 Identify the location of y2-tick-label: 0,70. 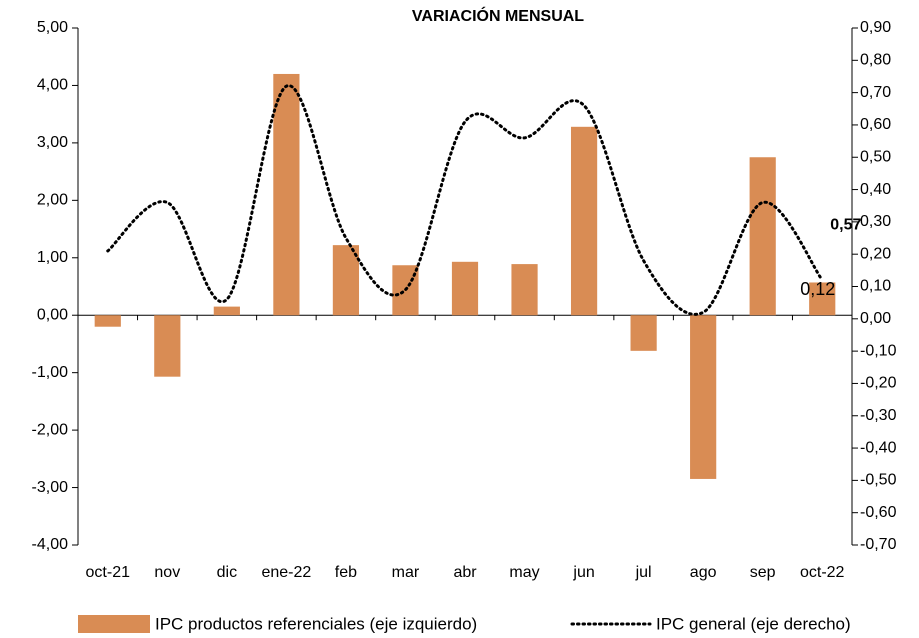
(875, 92).